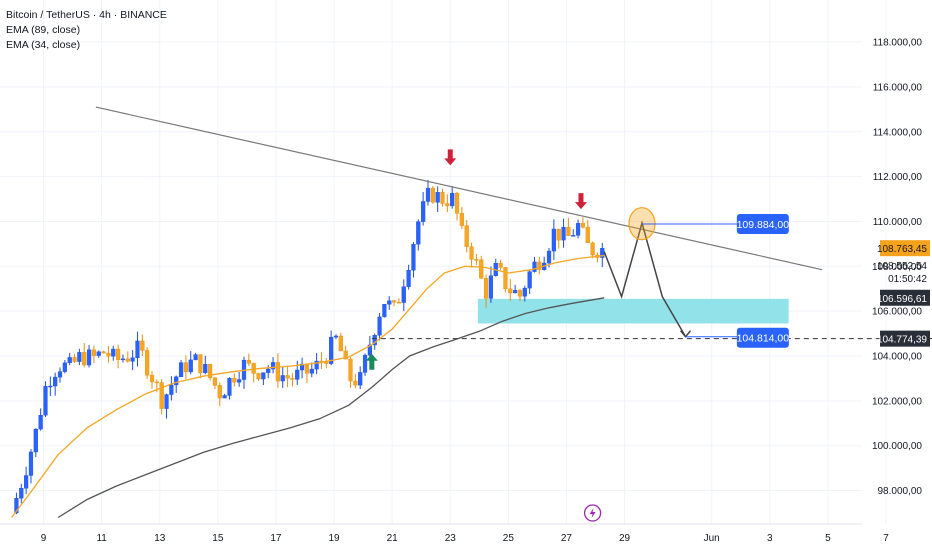 Image resolution: width=932 pixels, height=550 pixels. What do you see at coordinates (567, 538) in the screenshot?
I see `x-tick-label: 27` at bounding box center [567, 538].